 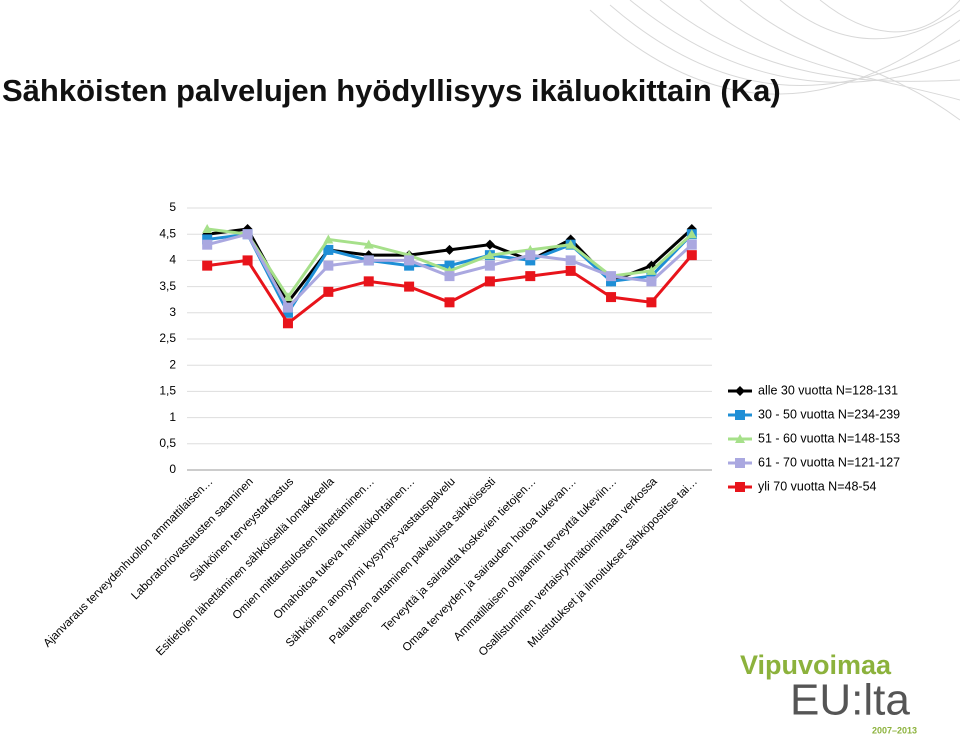 I want to click on y-tick-label: 2,5, so click(x=167, y=338).